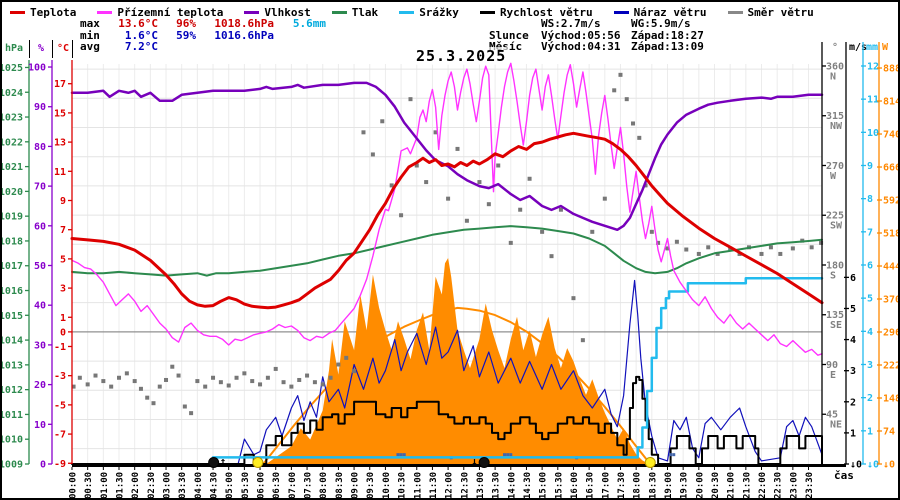 Image resolution: width=900 pixels, height=500 pixels. Describe the element at coordinates (90, 35) in the screenshot. I see `stats-min-label: min` at that location.